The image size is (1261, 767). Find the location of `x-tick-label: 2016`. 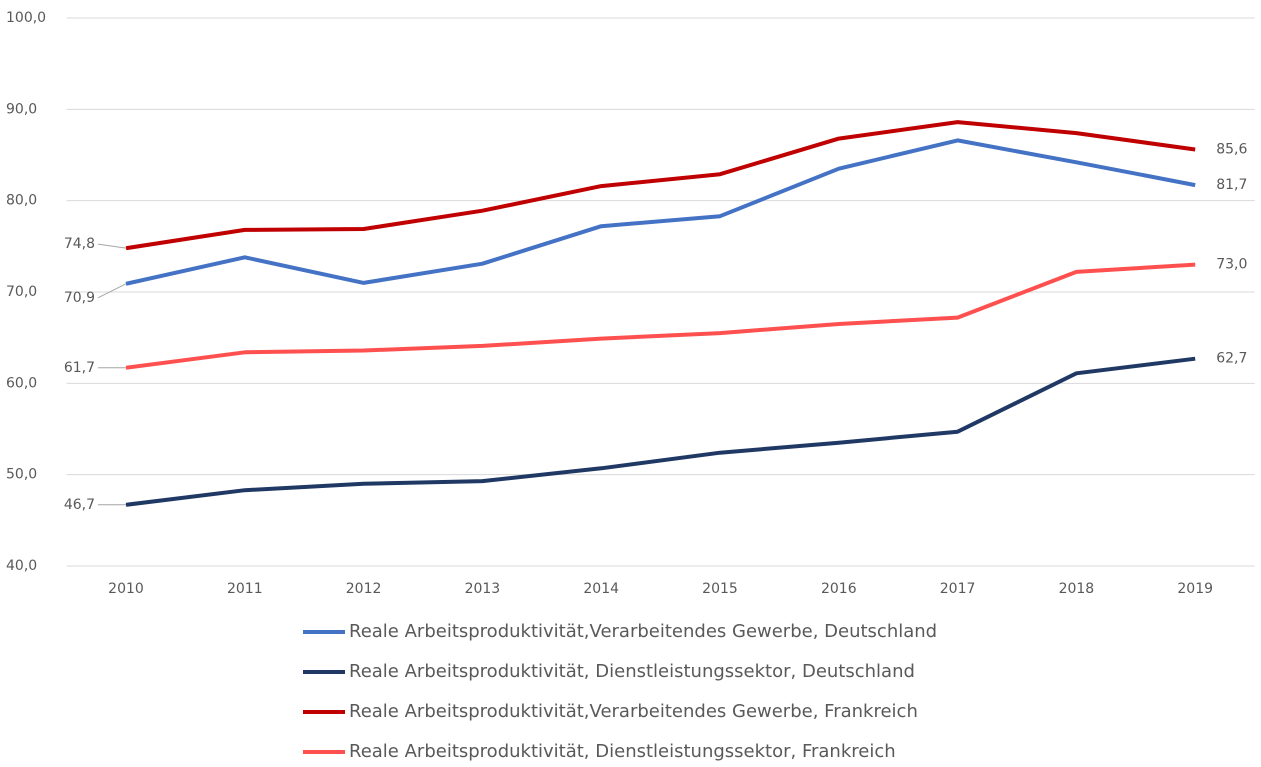

x-tick-label: 2016 is located at coordinates (839, 589).